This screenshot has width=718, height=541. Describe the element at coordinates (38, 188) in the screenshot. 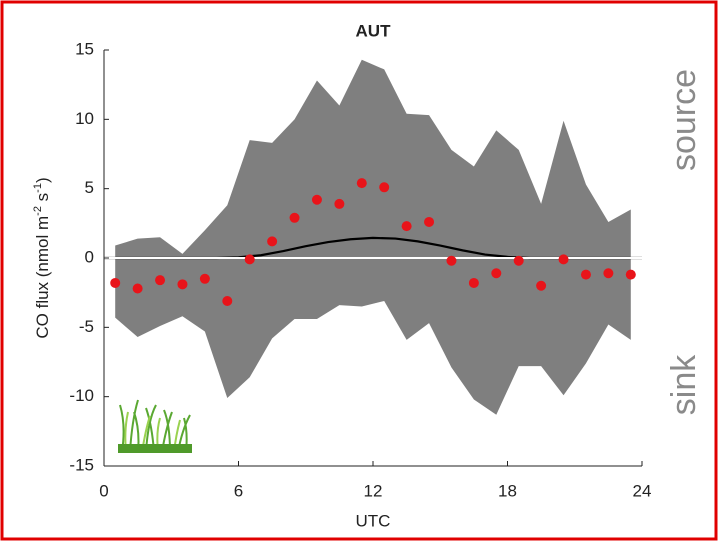

I see `y-label-sup: -1` at that location.